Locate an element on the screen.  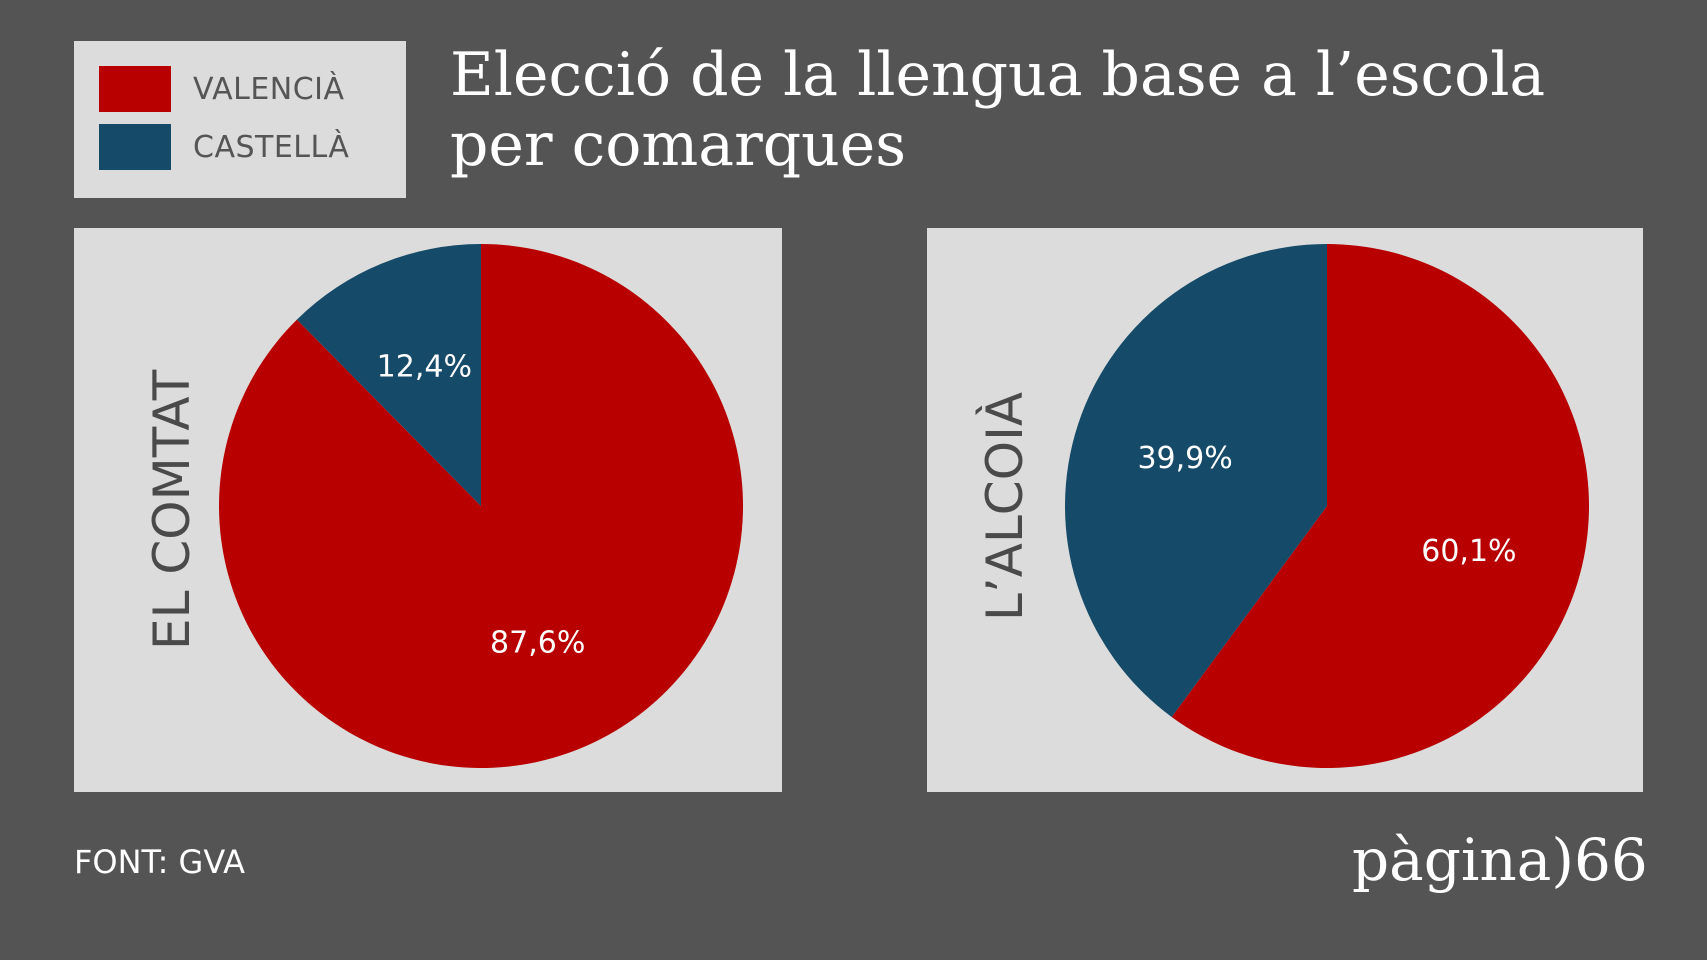
legend-item-valencia: VALENCIÀ is located at coordinates (222, 89).